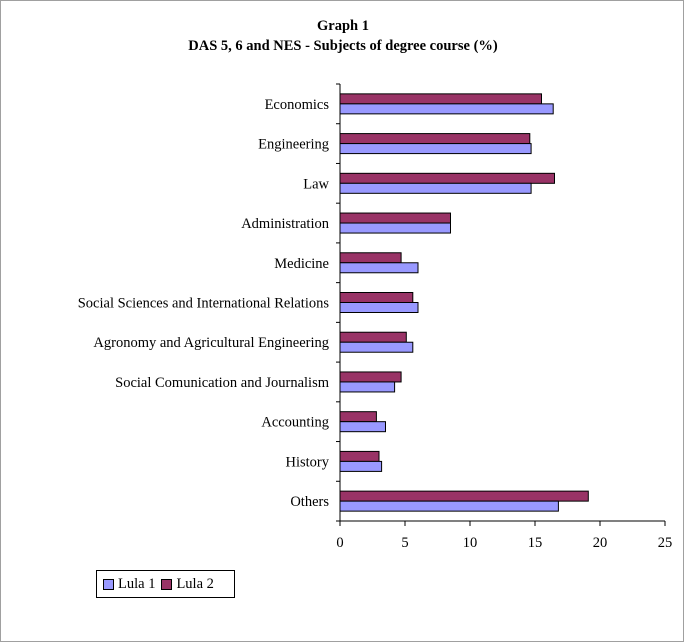  Describe the element at coordinates (137, 583) in the screenshot. I see `legend-label-series-1: Lula 1` at that location.